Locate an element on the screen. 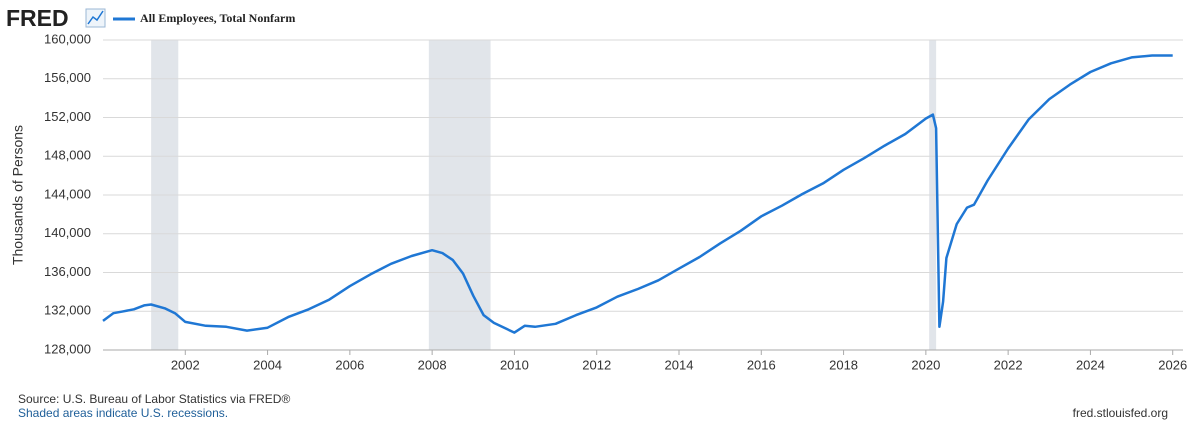 The width and height of the screenshot is (1200, 423). logo-icon is located at coordinates (95, 18).